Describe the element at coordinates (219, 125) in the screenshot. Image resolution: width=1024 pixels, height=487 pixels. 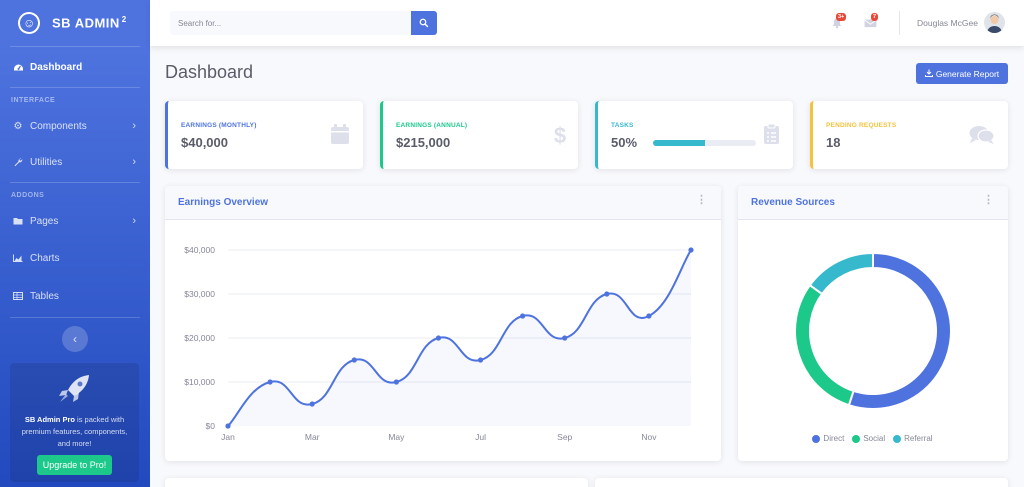
I see `stat-label: EARNINGS (MONTHLY)` at that location.